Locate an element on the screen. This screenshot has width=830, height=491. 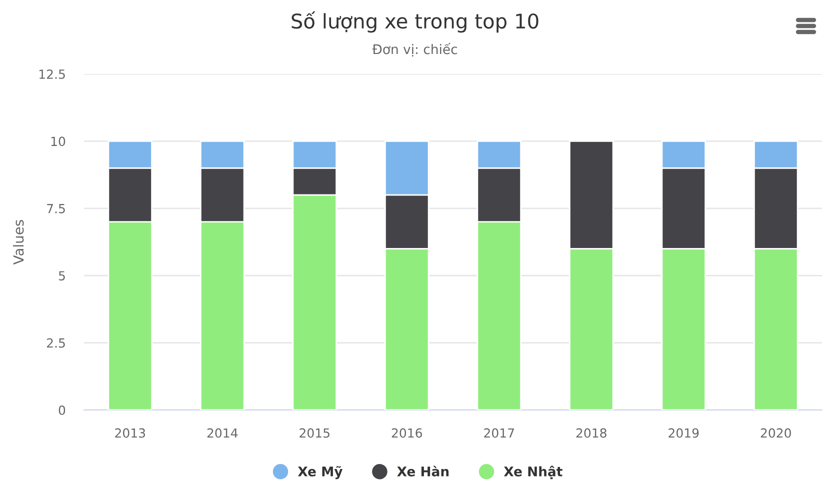
y-tick-label: 2.5 is located at coordinates (55, 343).